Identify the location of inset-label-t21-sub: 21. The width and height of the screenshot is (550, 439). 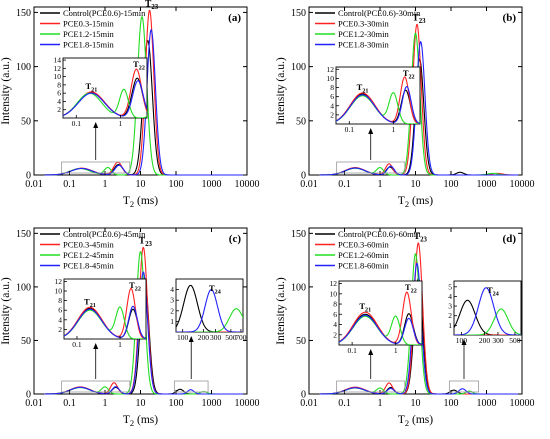
(93, 306).